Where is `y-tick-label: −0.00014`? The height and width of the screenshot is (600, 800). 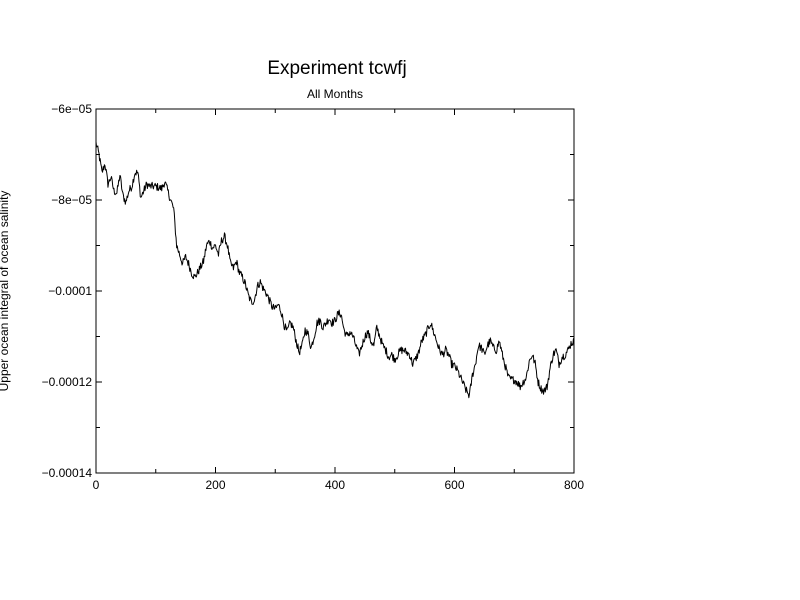
y-tick-label: −0.00014 is located at coordinates (67, 473).